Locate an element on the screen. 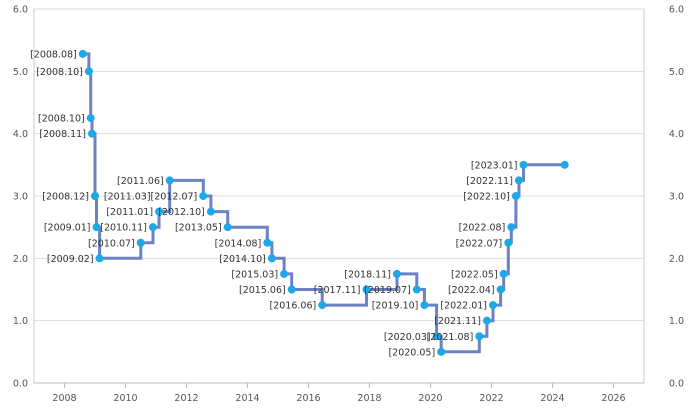 The height and width of the screenshot is (415, 700). data-label: [2008.11] is located at coordinates (62, 134).